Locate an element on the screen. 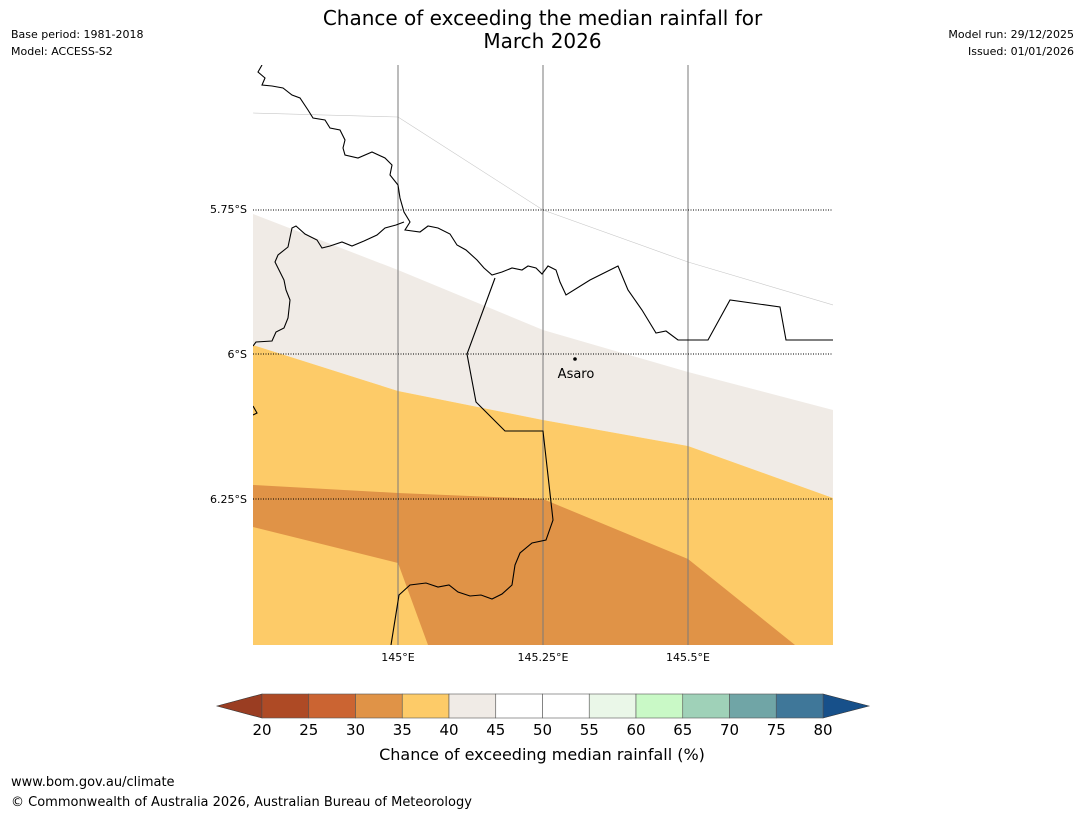 The height and width of the screenshot is (816, 1085). colorbar-tick-label: 40 is located at coordinates (448, 730).